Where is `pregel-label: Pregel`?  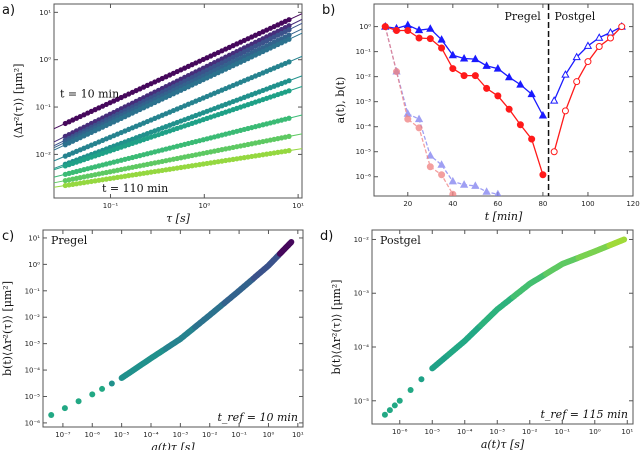
pregel-label: Pregel is located at coordinates (523, 16).